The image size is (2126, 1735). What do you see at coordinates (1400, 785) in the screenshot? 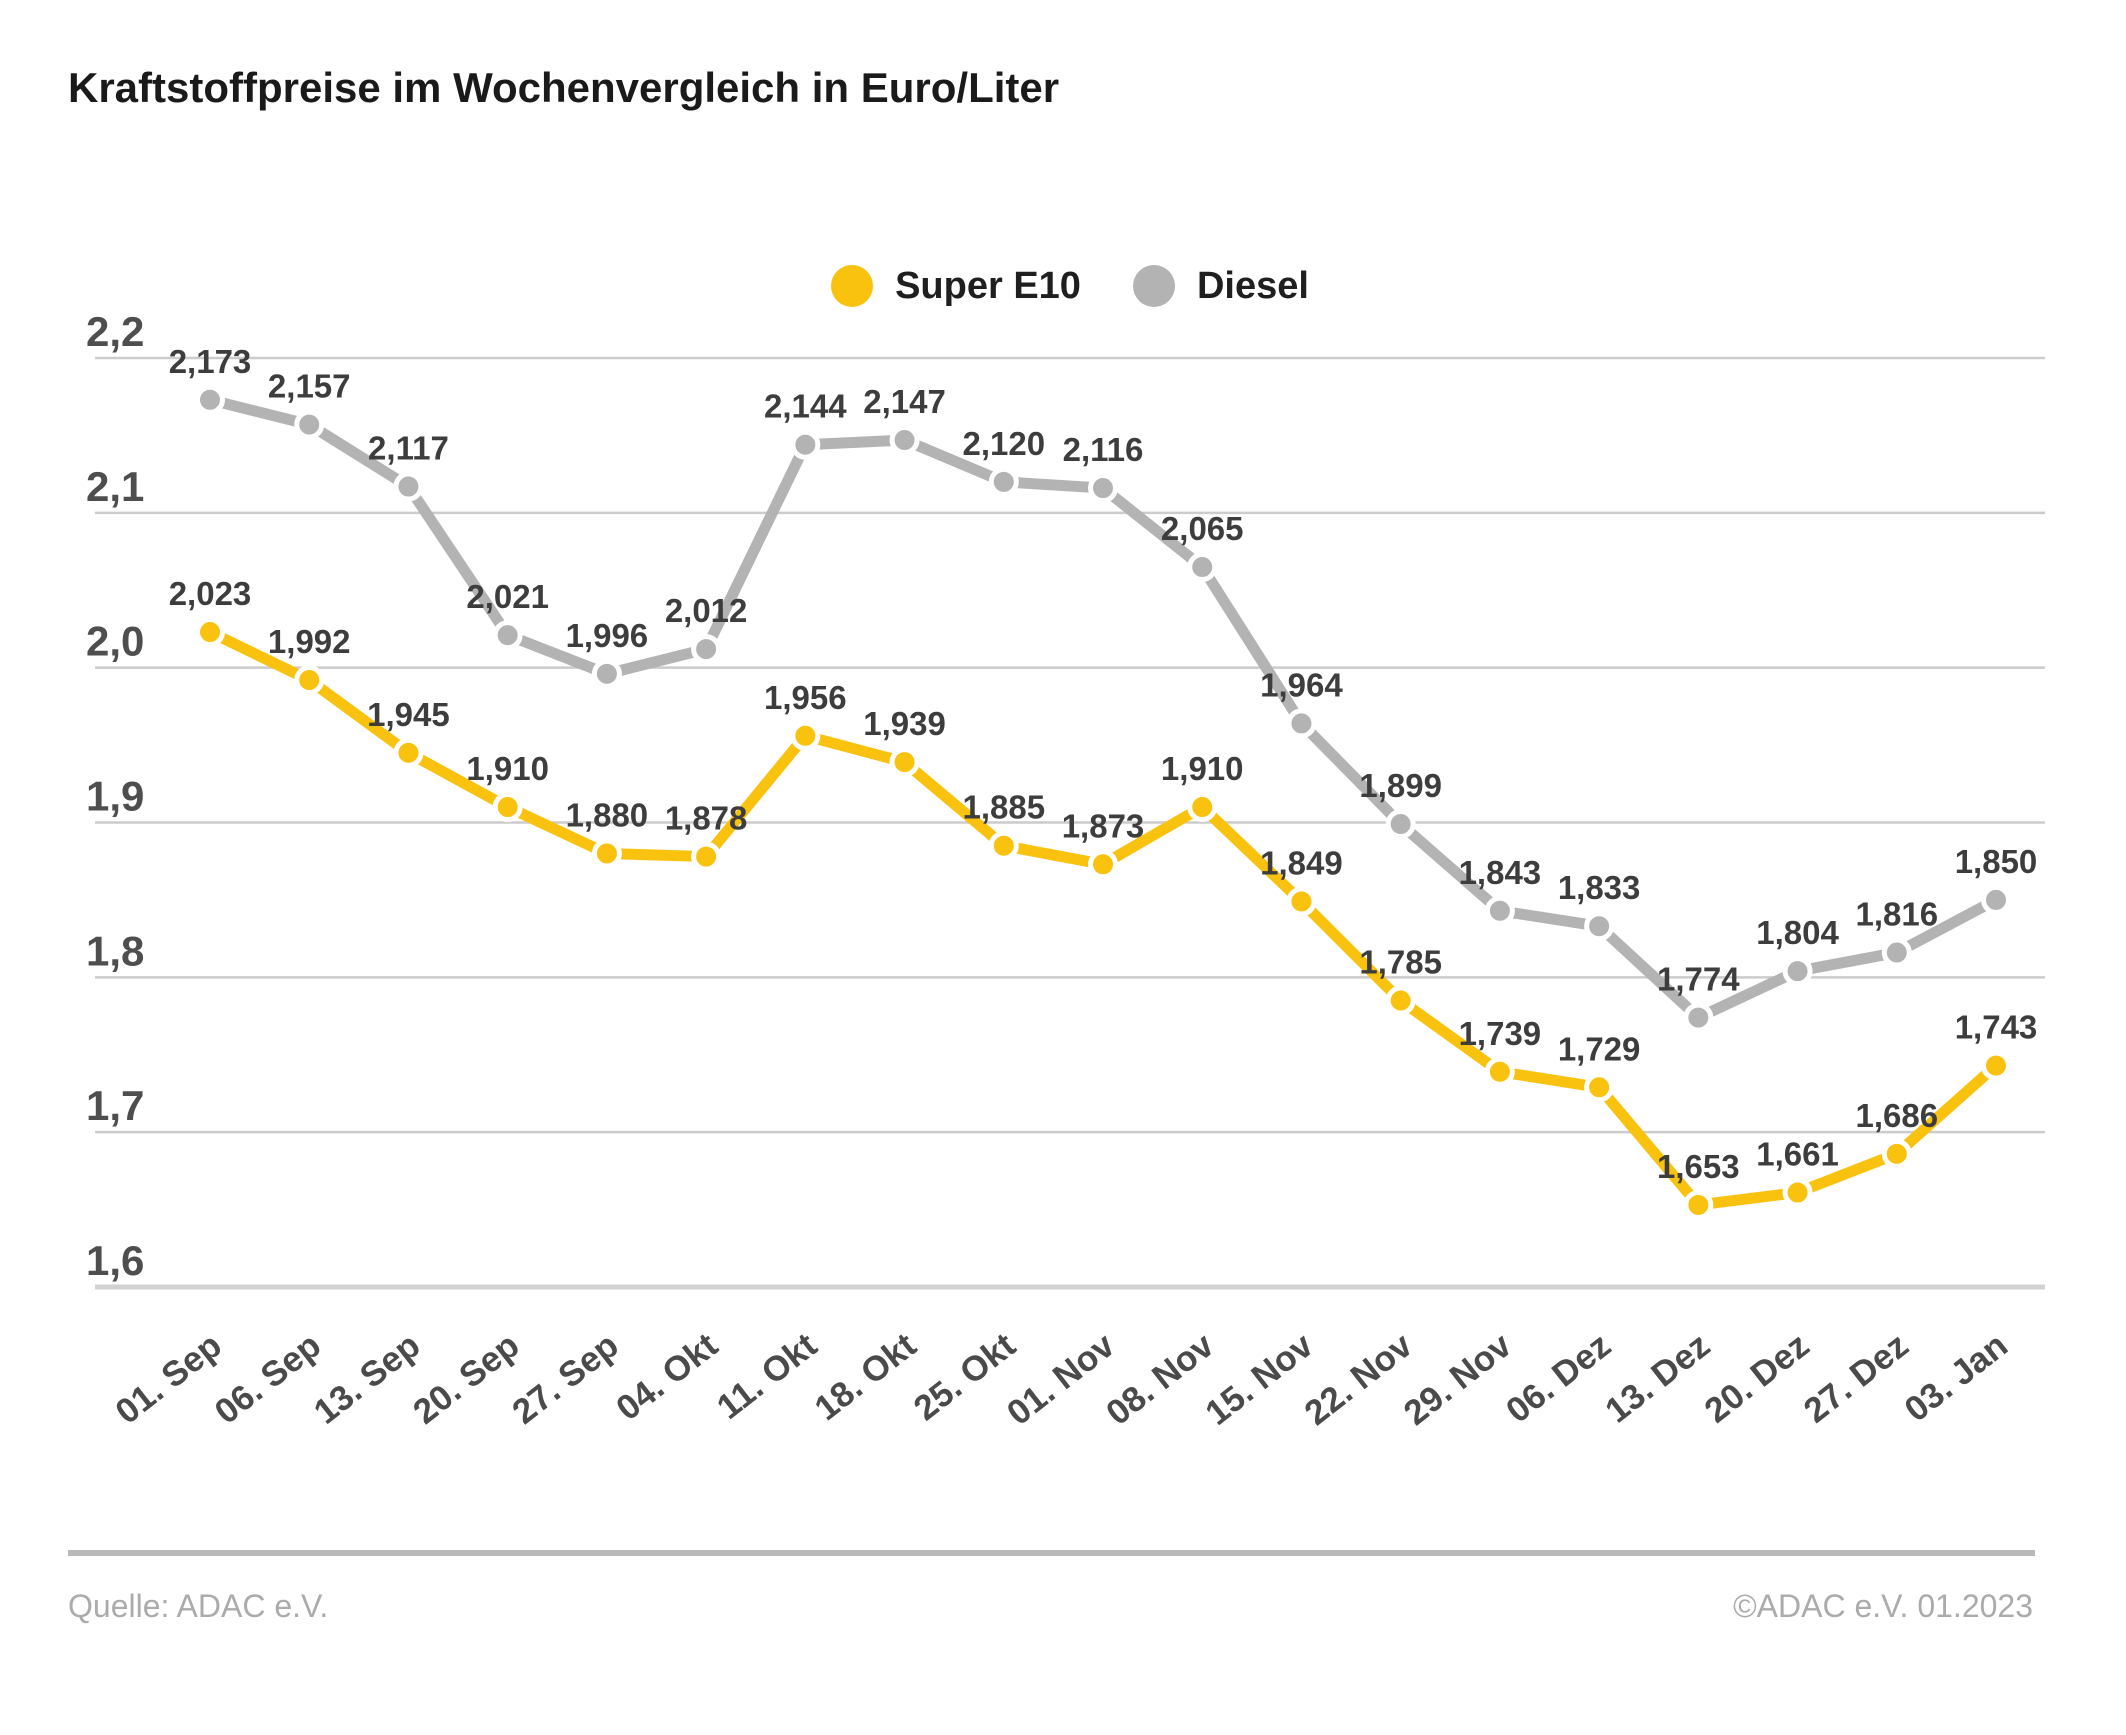
I see `value-label-diesel: 1,899` at bounding box center [1400, 785].